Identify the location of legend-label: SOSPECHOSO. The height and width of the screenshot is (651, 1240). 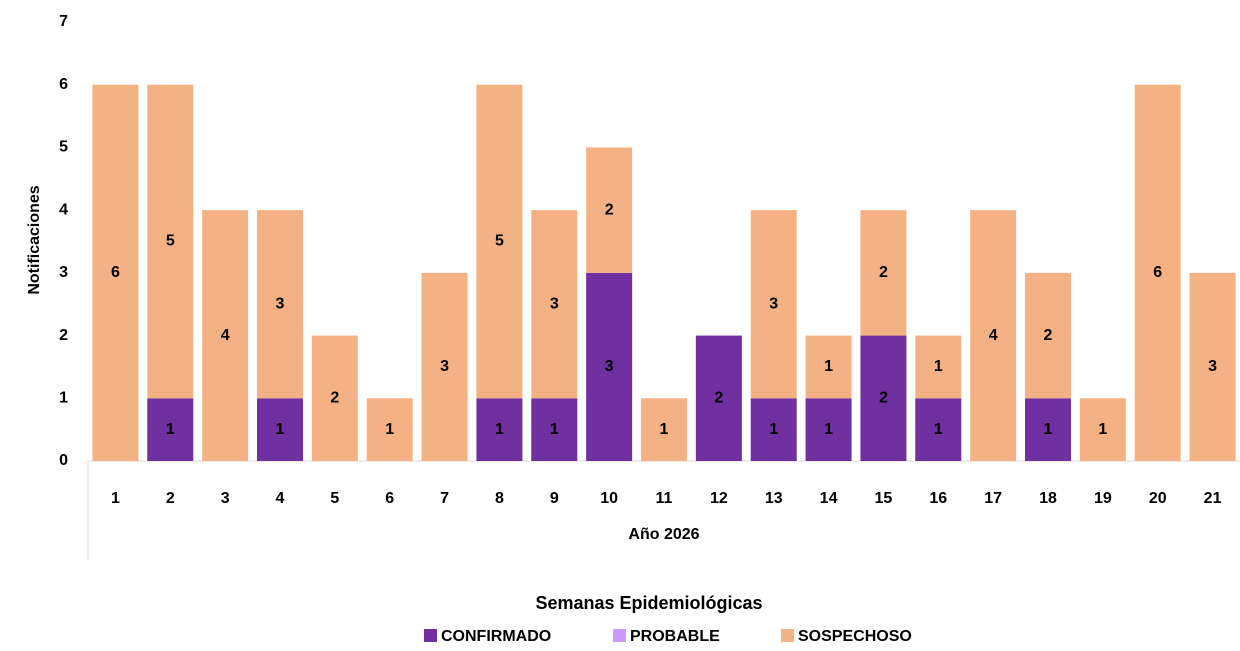
(855, 636).